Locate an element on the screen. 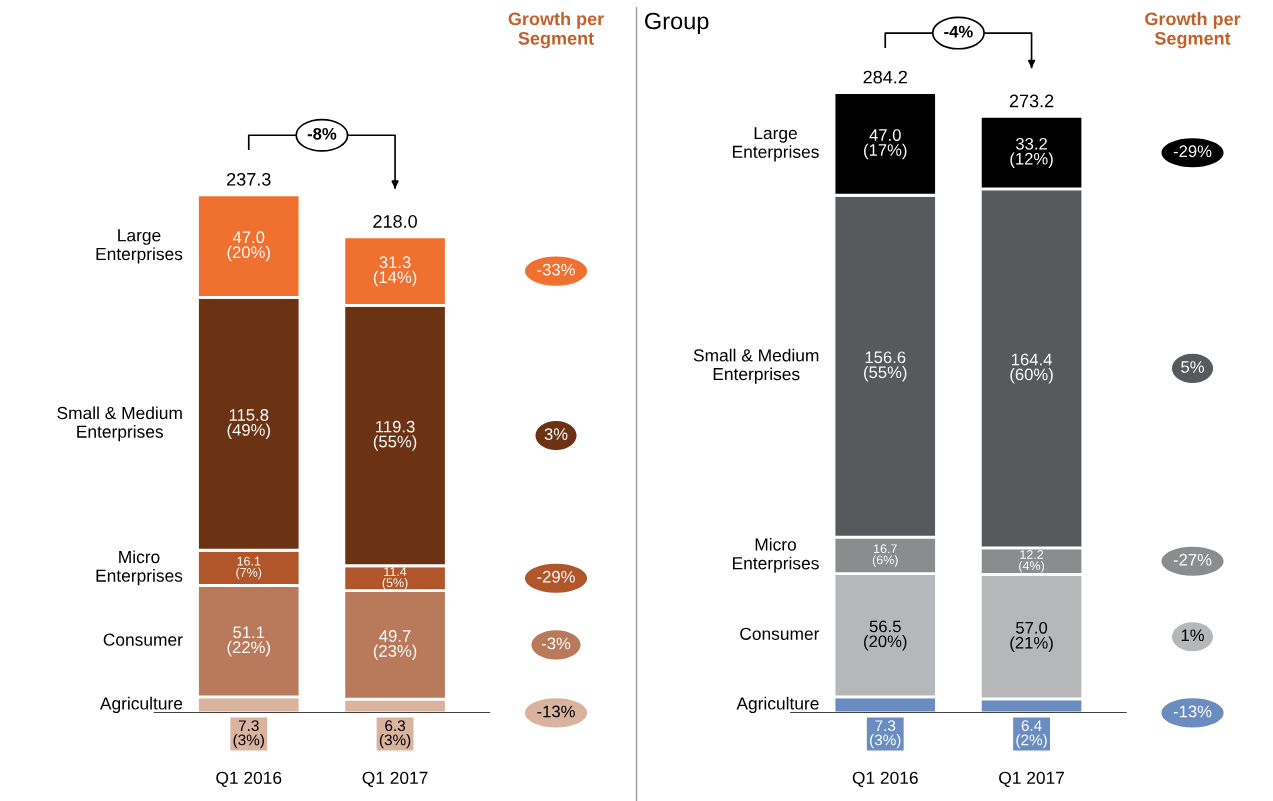 The image size is (1273, 801). total-label: 218.0 is located at coordinates (395, 221).